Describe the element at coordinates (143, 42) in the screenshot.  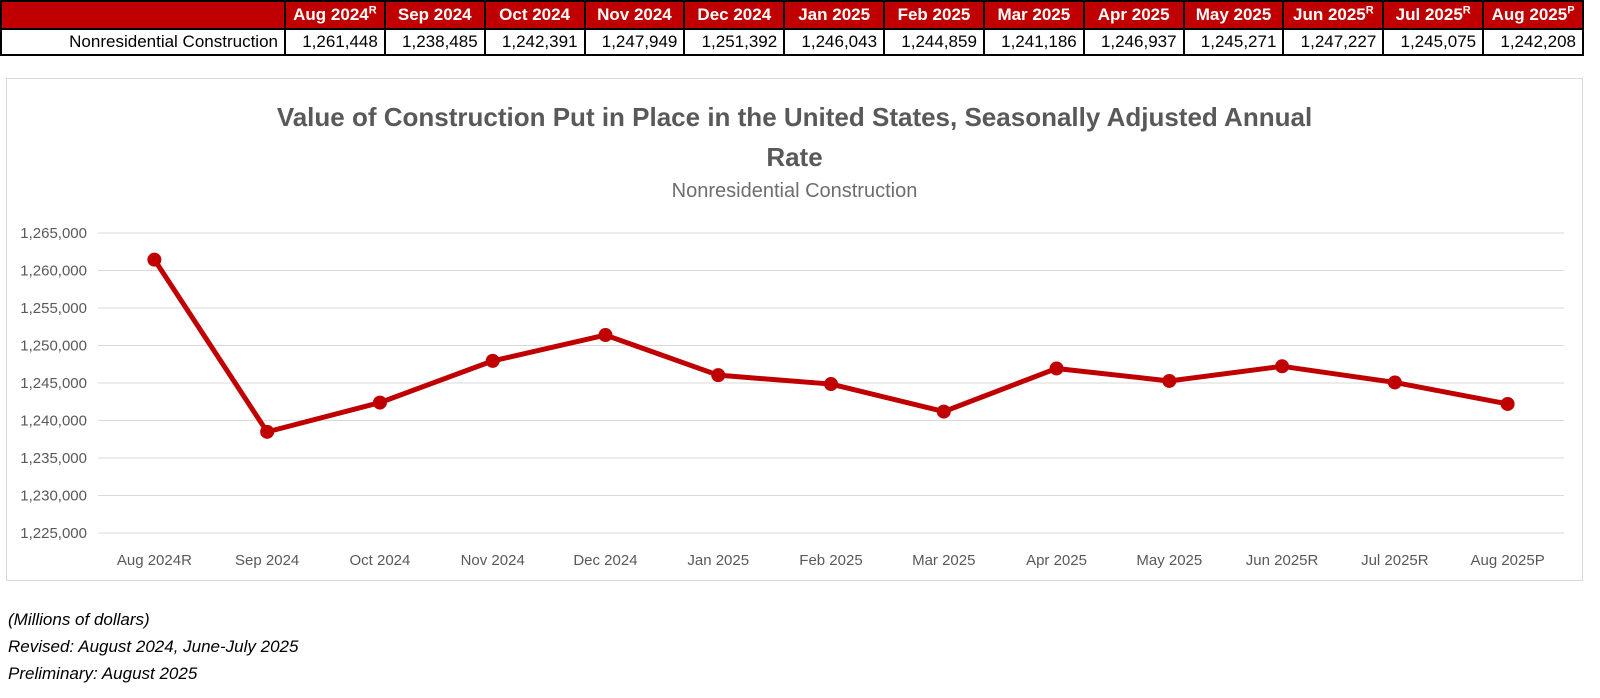
I see `table-row-label: Nonresidential Construction` at that location.